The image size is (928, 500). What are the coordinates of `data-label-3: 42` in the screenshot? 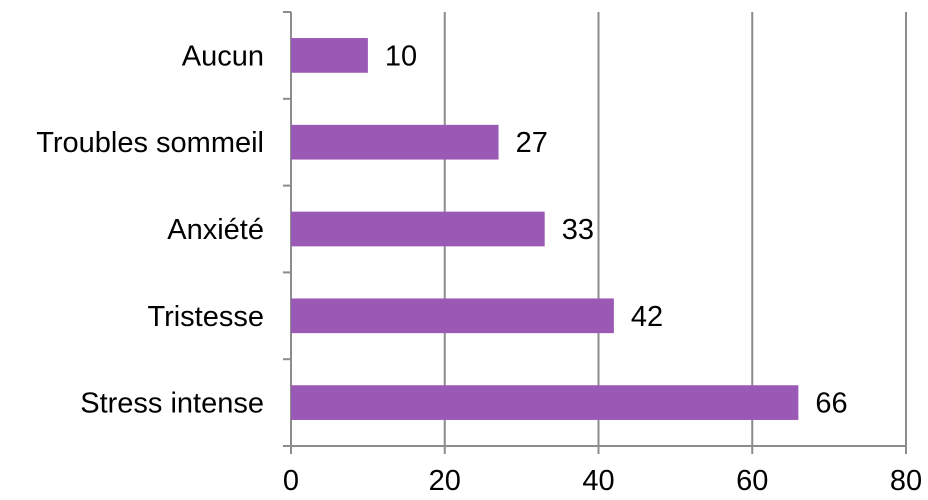 It's located at (647, 317).